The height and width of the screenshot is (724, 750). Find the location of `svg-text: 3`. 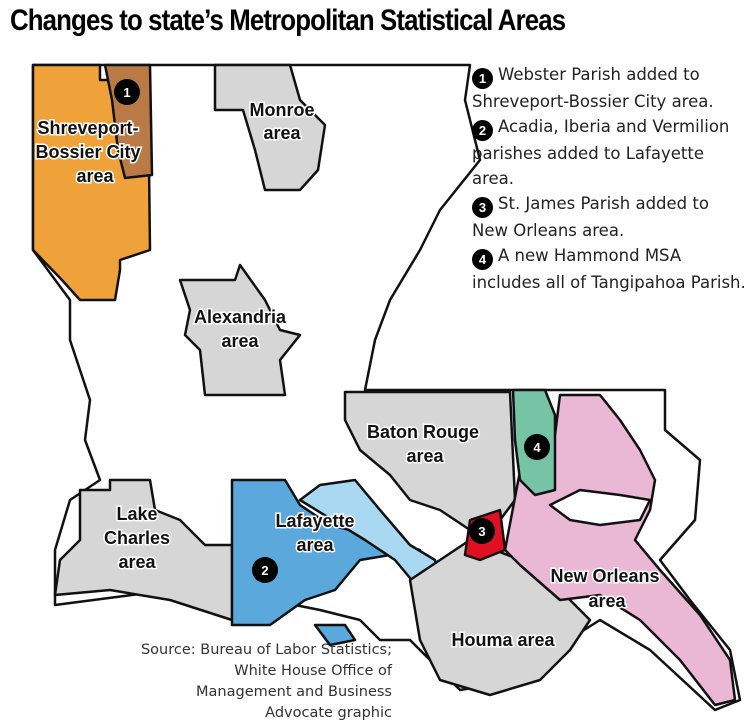

svg-text: 3 is located at coordinates (481, 531).